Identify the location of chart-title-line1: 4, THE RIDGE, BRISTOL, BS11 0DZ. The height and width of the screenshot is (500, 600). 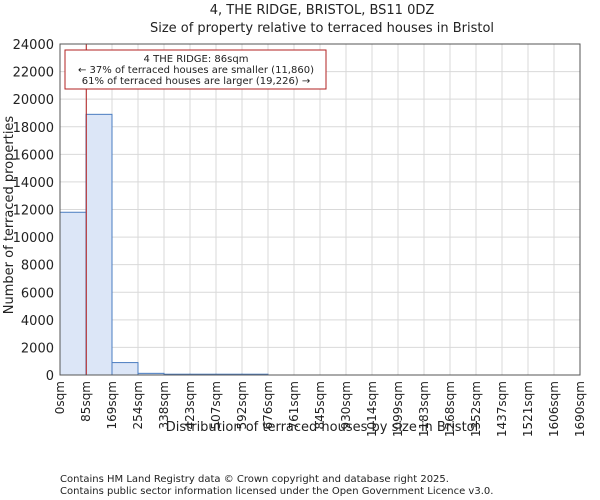
(322, 10).